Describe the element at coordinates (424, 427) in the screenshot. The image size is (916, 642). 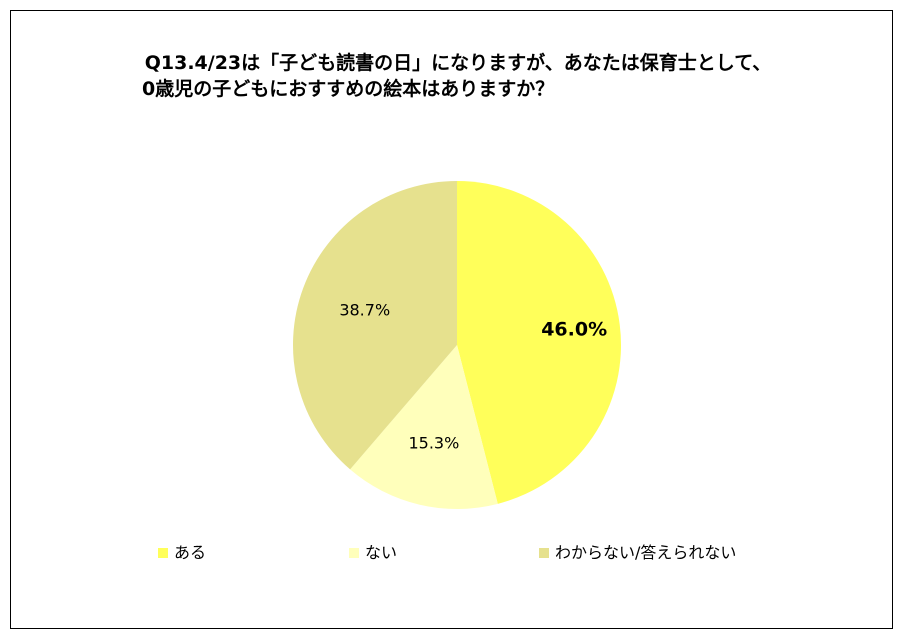
I see `pie-slice-nai` at that location.